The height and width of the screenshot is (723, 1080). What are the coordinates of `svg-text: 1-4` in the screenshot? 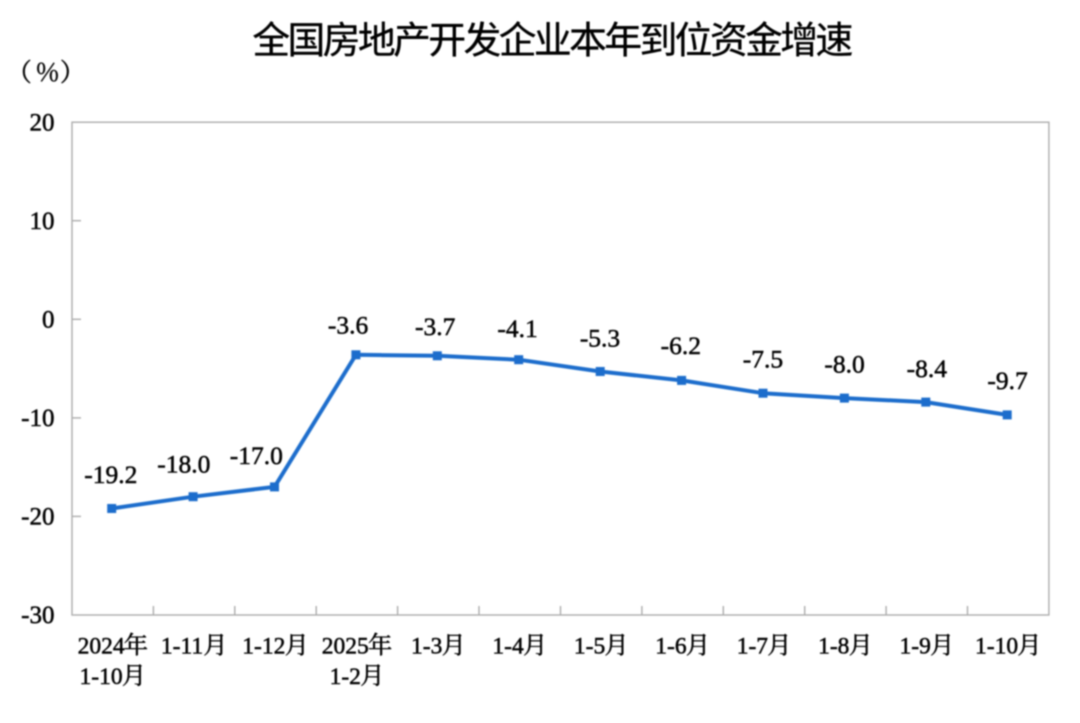 It's located at (508, 647).